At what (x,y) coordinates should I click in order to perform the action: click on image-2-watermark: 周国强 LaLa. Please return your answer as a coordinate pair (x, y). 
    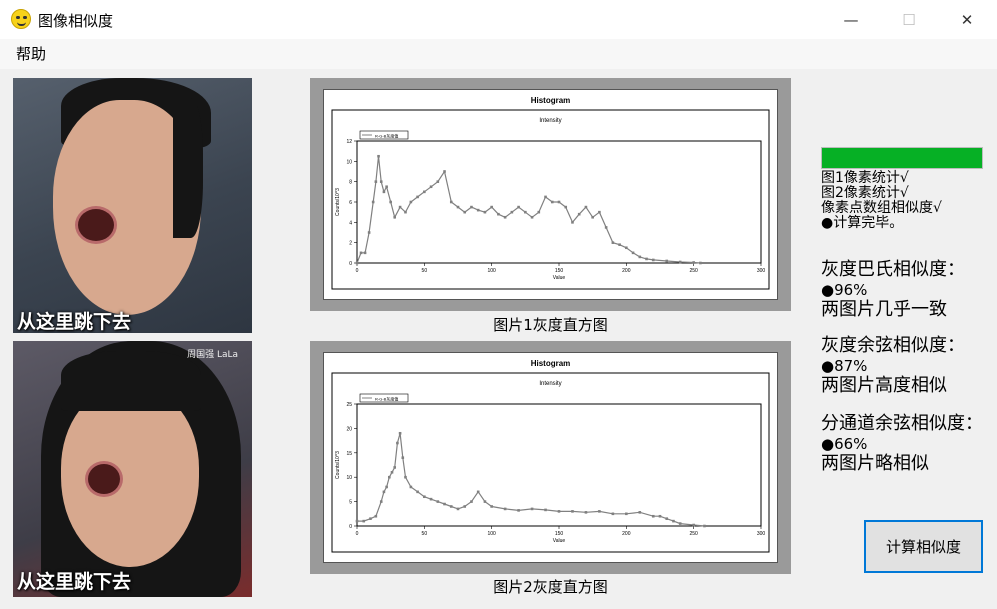
    Looking at the image, I should click on (212, 355).